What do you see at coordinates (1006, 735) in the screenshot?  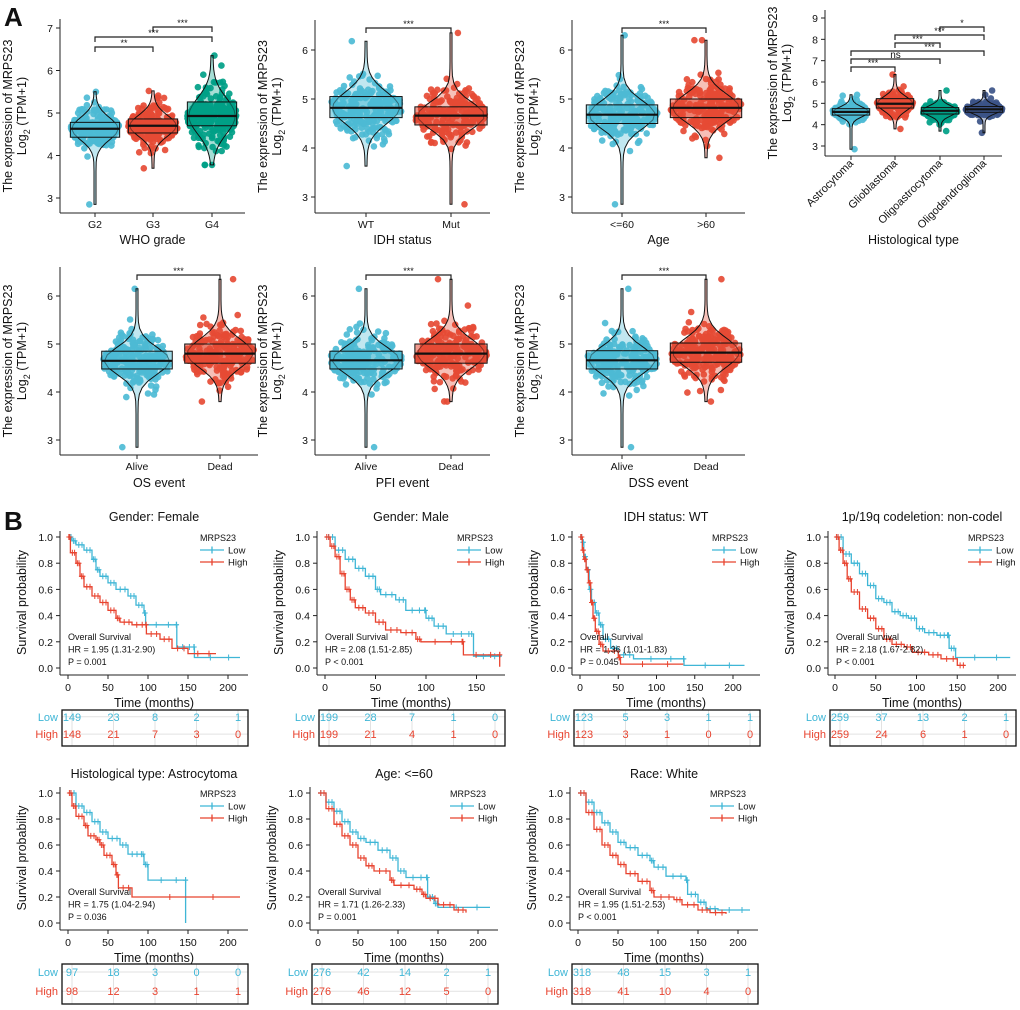 I see `risk-table-count: 0` at bounding box center [1006, 735].